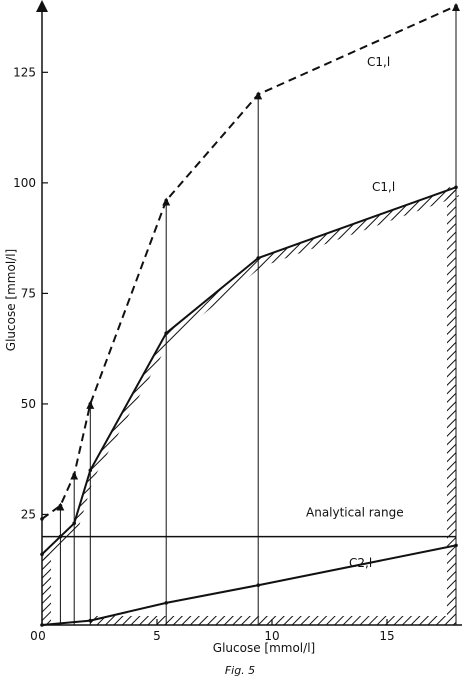 The height and width of the screenshot is (679, 474). I want to click on series-label-c1l-solid: C1,l, so click(383, 187).